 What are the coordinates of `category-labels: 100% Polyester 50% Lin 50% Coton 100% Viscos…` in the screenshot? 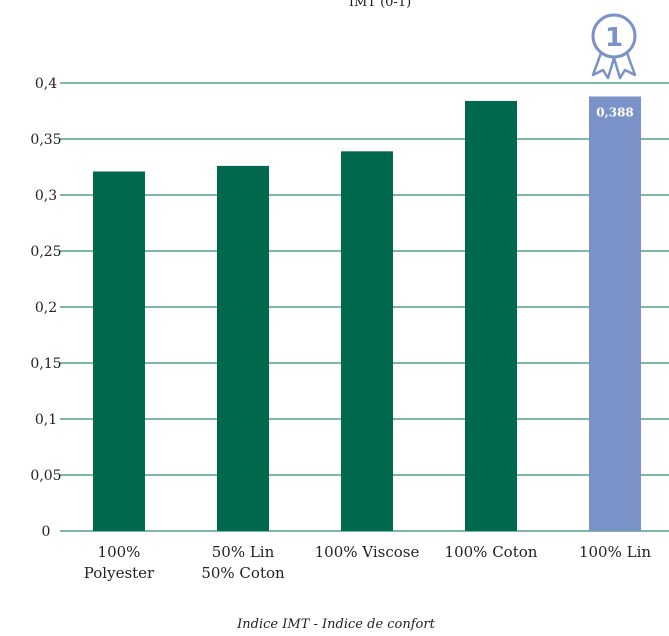 It's located at (368, 562).